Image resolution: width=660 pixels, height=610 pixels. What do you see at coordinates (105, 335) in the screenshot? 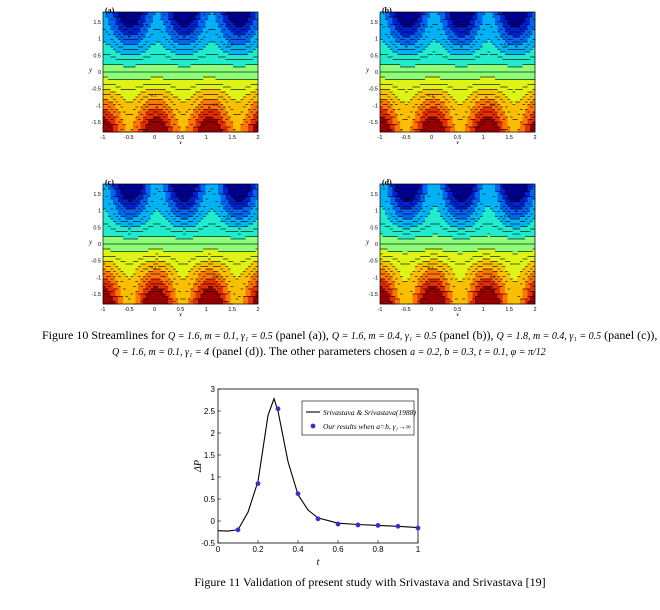
I see `caption-prefix: Figure 10 Streamlines for` at bounding box center [105, 335].